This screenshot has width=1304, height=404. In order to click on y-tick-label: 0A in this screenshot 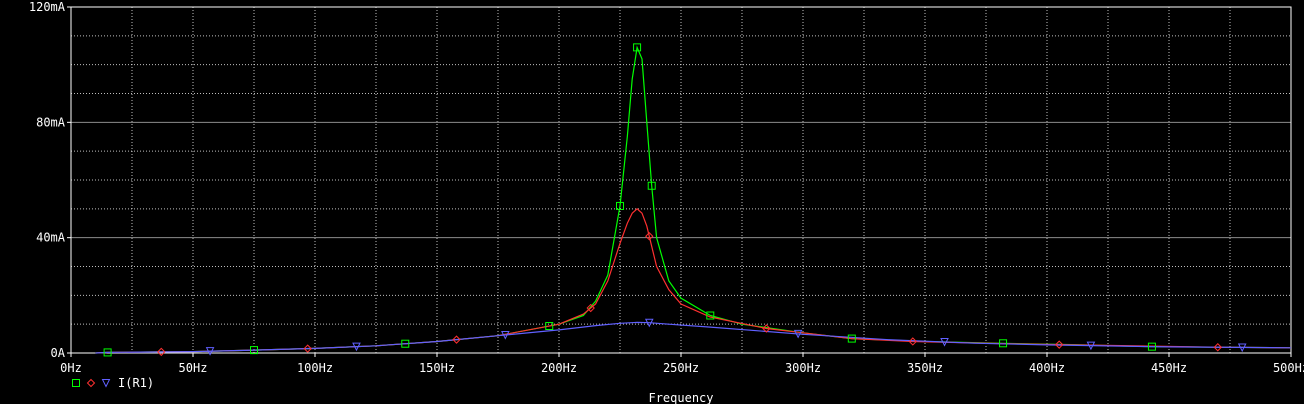, I will do `click(58, 353)`.